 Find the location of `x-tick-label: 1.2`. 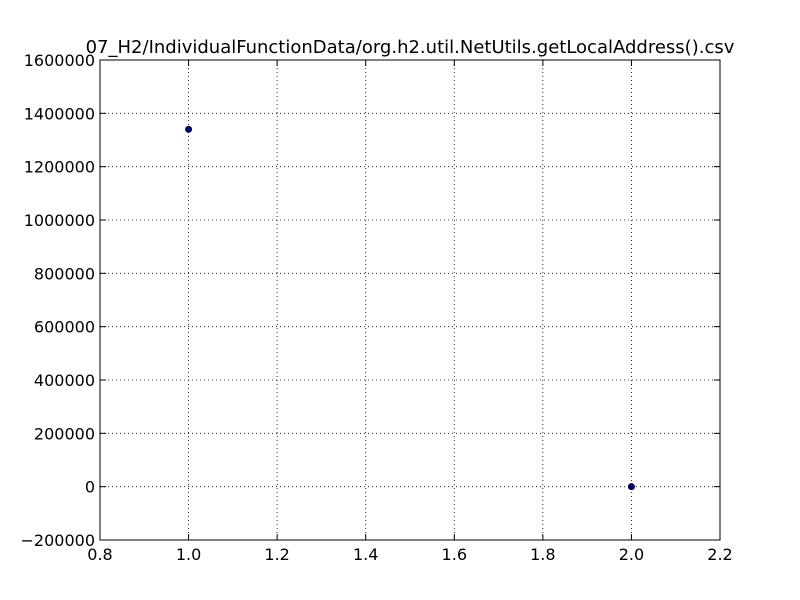

x-tick-label: 1.2 is located at coordinates (276, 554).